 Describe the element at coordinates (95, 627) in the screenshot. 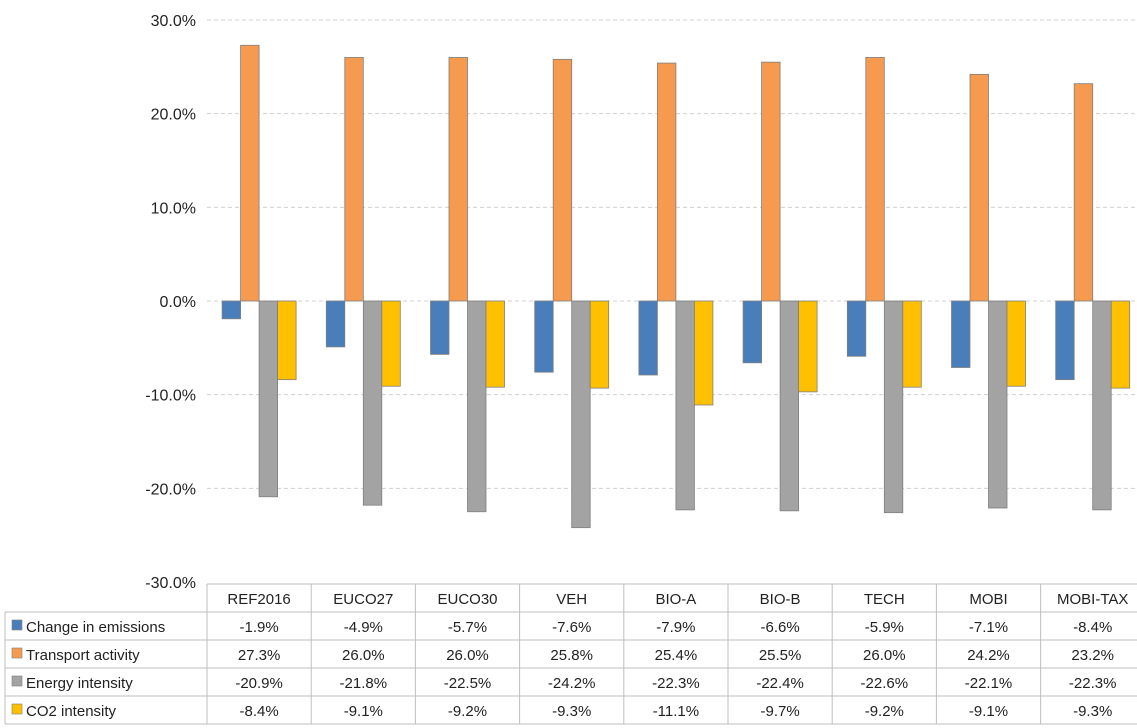

I see `legend-label: Change in emissions` at that location.